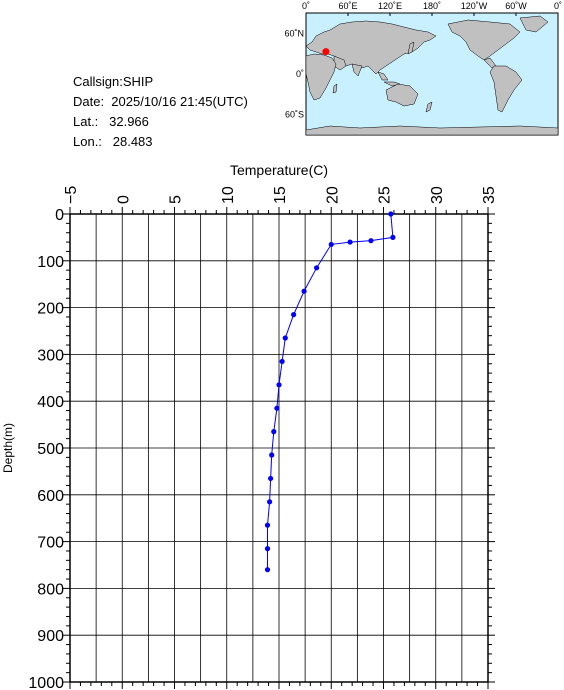  I want to click on map-longitude-label: 60˚E, so click(347, 6).